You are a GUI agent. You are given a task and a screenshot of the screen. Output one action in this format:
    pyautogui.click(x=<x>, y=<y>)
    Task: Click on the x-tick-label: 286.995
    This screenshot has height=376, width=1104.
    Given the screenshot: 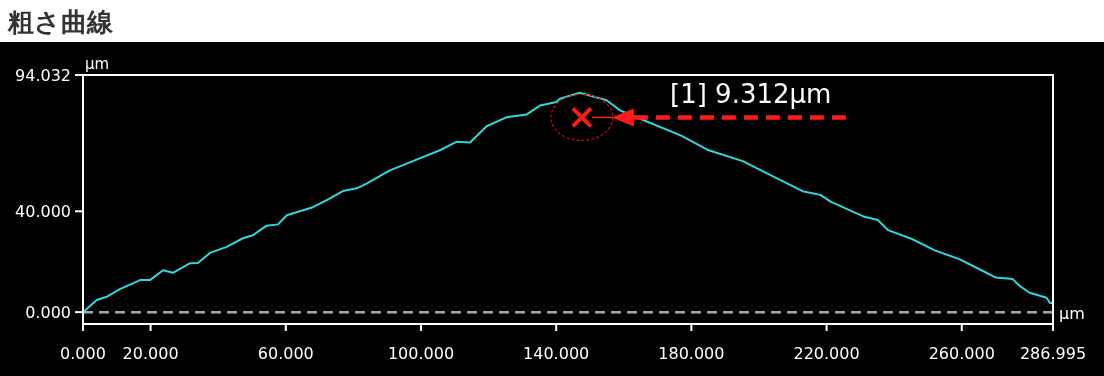 What is the action you would take?
    pyautogui.click(x=1053, y=353)
    